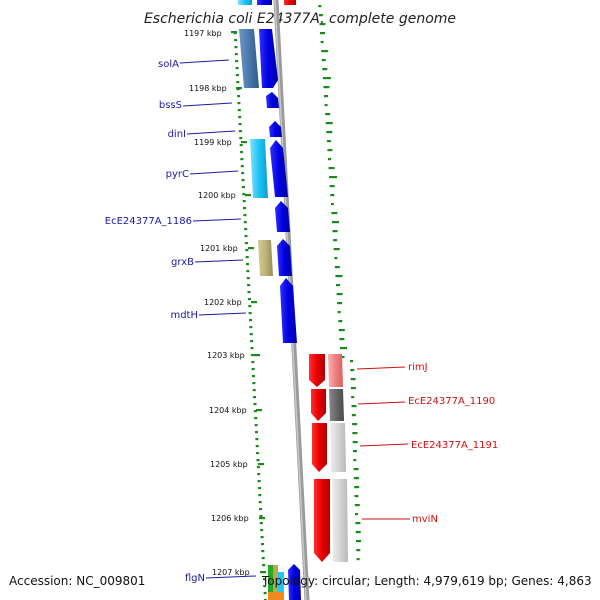 Image resolution: width=600 pixels, height=600 pixels. What do you see at coordinates (148, 221) in the screenshot?
I see `gene-label-EcE24377A_1186: EcE24377A_1186` at bounding box center [148, 221].